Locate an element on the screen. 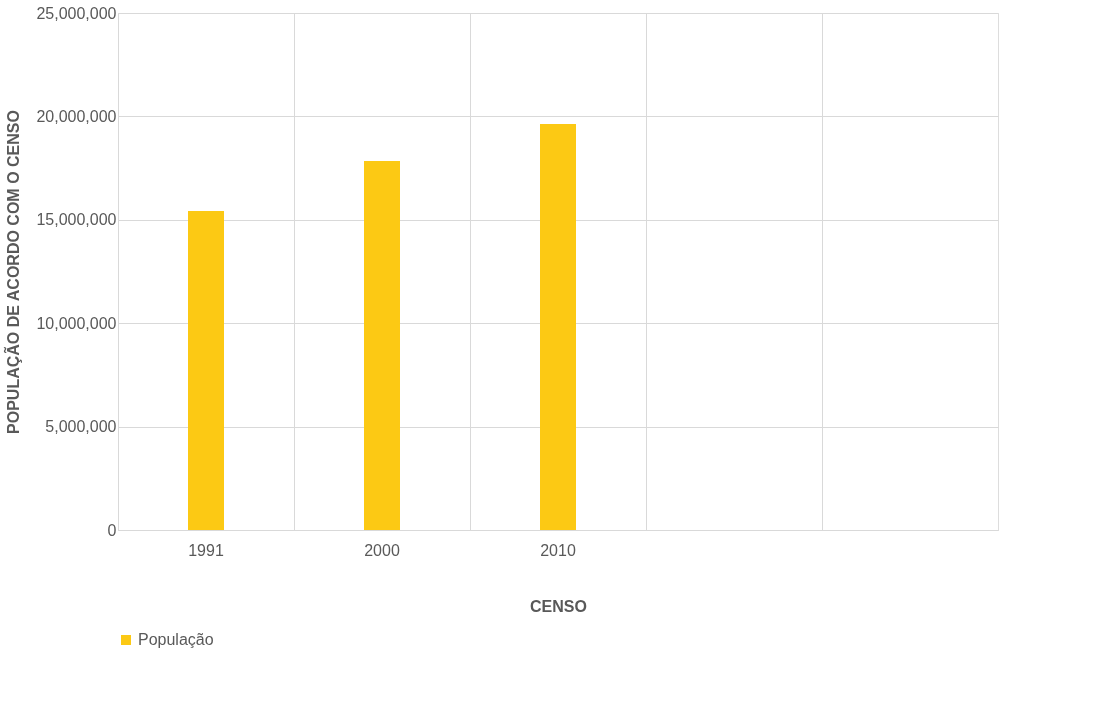  legend-label: População is located at coordinates (176, 639).